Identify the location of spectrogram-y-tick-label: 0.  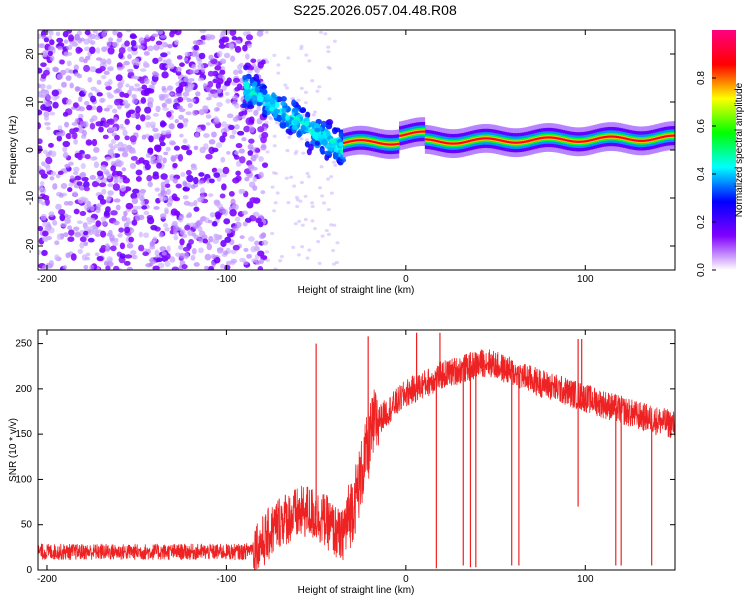
(30, 150).